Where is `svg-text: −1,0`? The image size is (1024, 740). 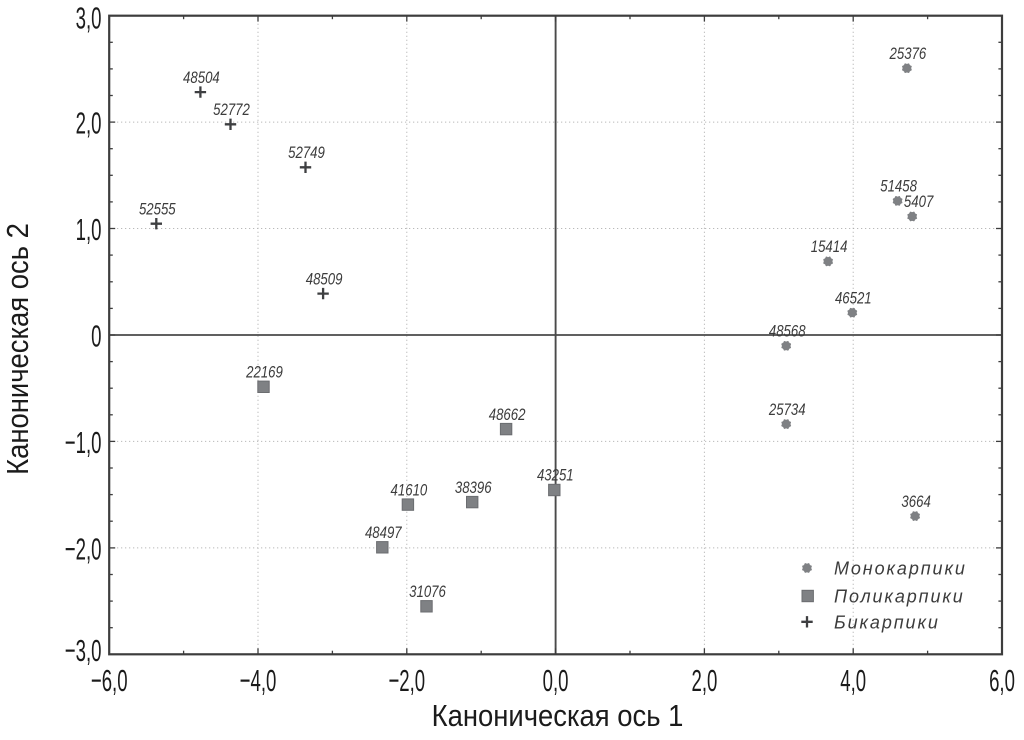 svg-text: −1,0 is located at coordinates (83, 443).